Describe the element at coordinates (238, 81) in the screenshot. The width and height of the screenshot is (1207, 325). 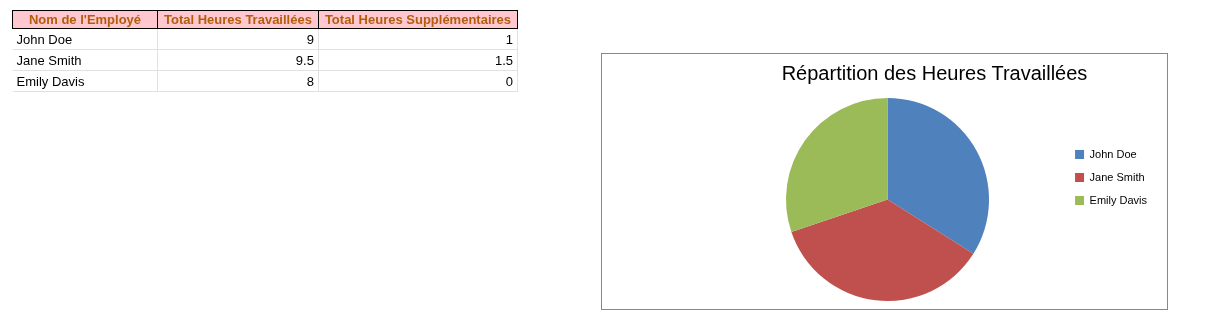
I see `data-label: 8` at that location.